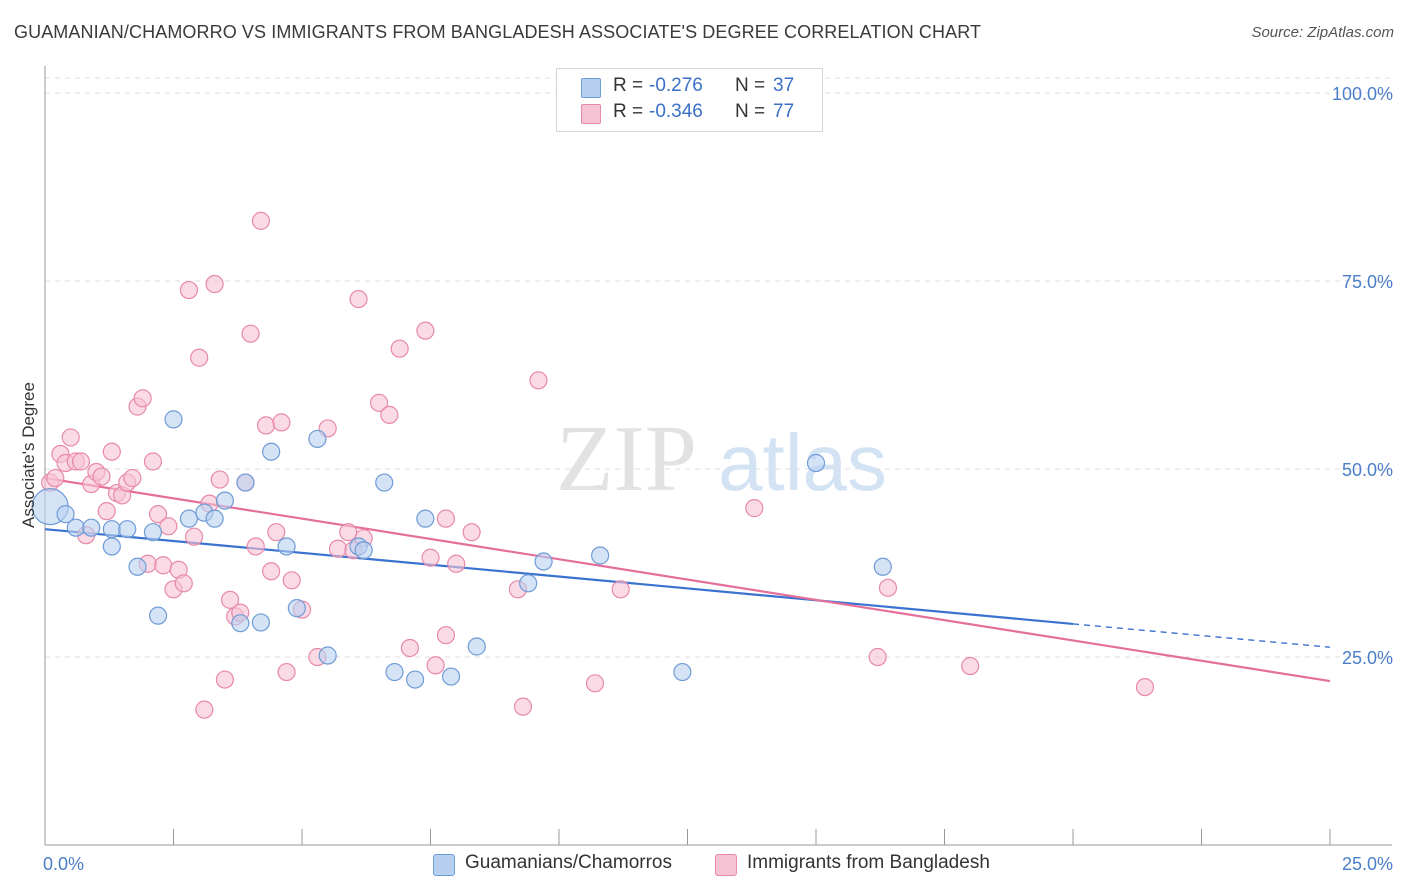  What do you see at coordinates (559, 577) in the screenshot?
I see `trendline-guamanians` at bounding box center [559, 577].